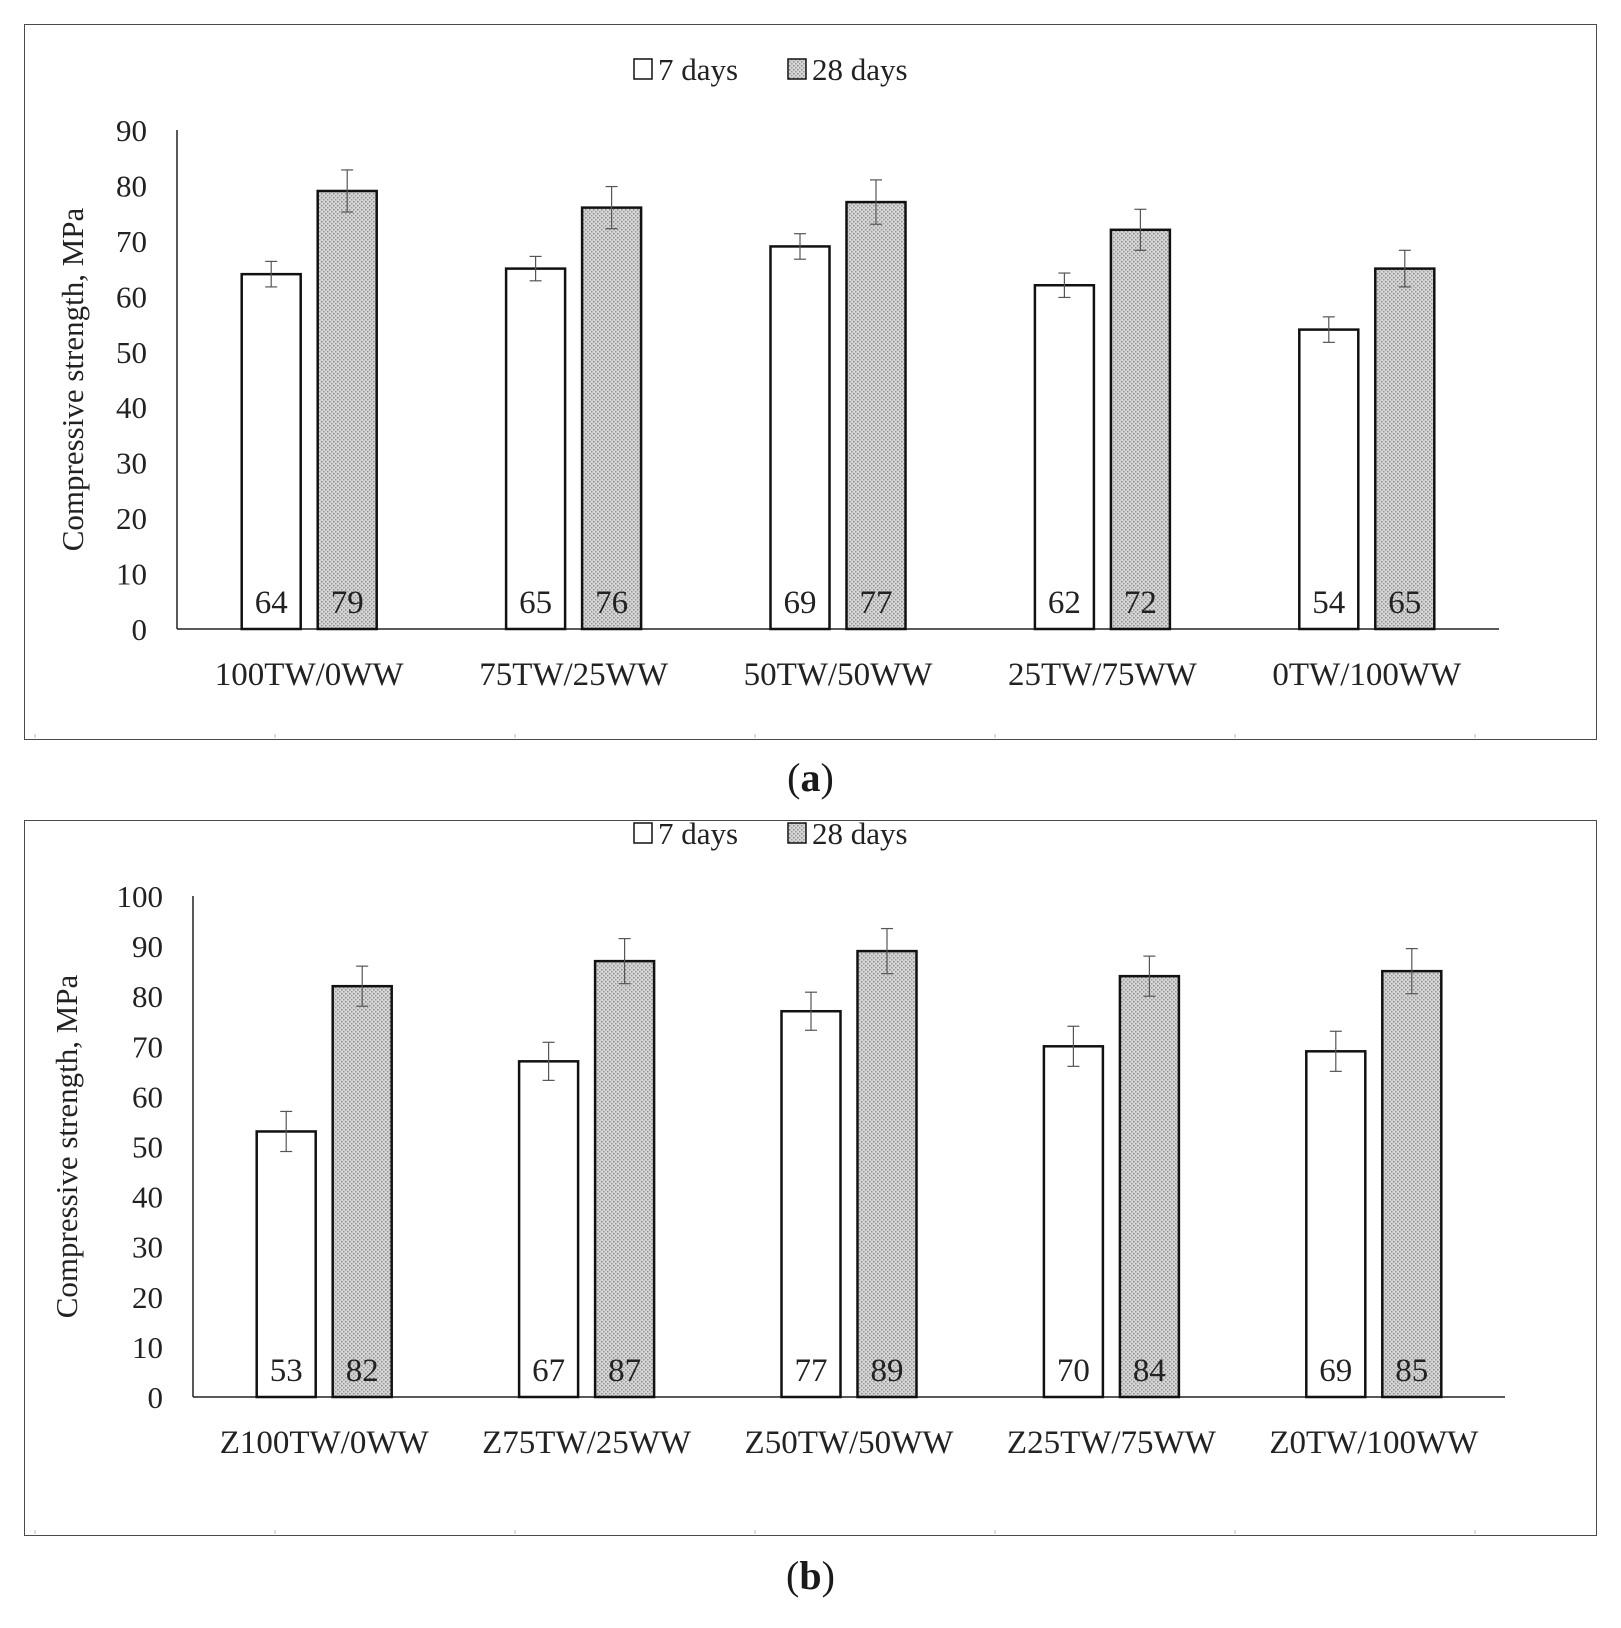  Describe the element at coordinates (72, 379) in the screenshot. I see `a-y-axis-title: Compressive strength, MPa` at that location.